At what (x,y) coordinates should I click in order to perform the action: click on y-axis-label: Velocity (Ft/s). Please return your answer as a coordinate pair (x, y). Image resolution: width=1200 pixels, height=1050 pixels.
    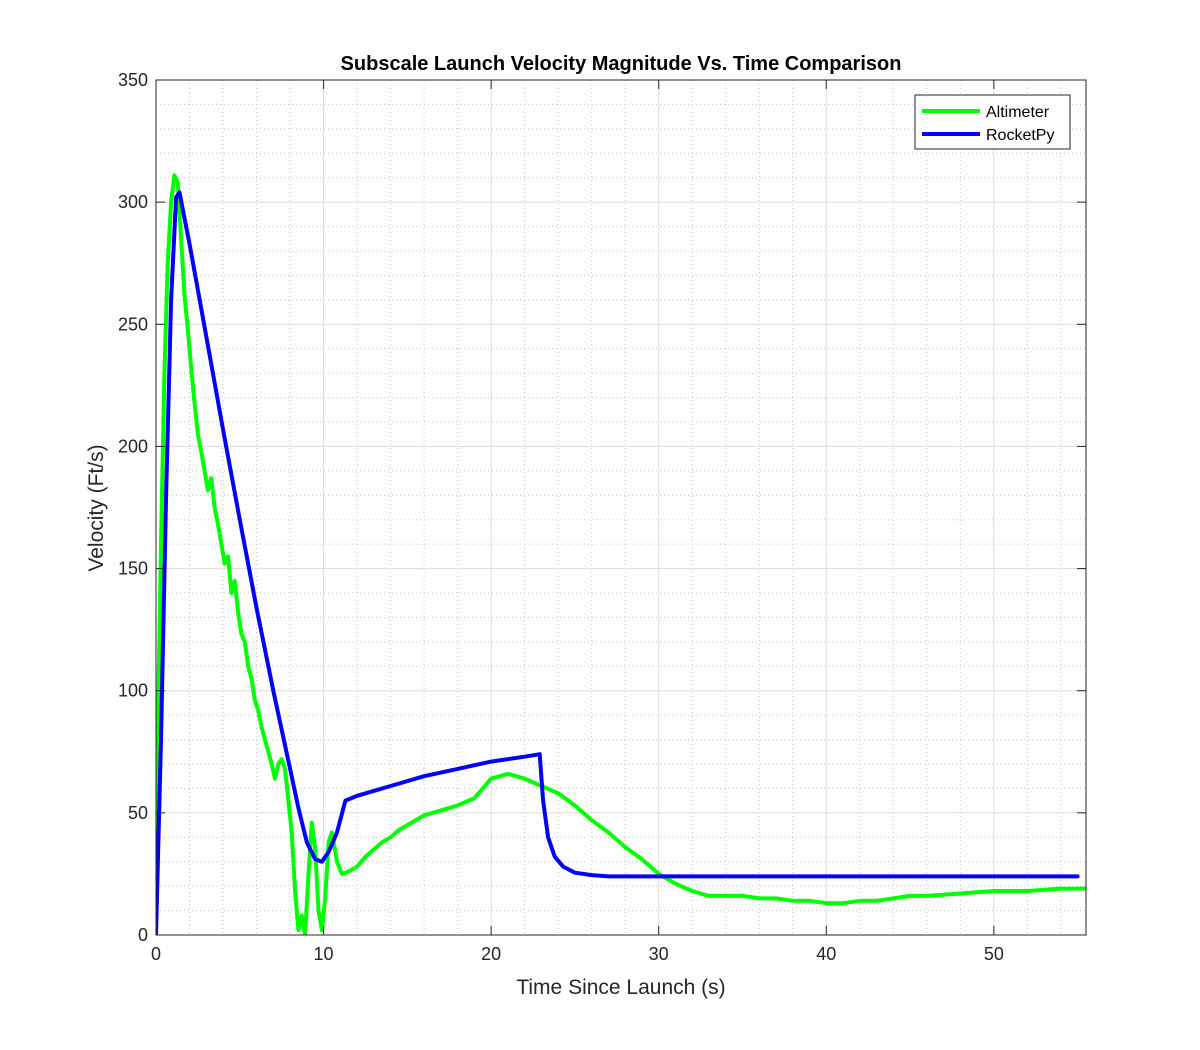
    Looking at the image, I should click on (96, 507).